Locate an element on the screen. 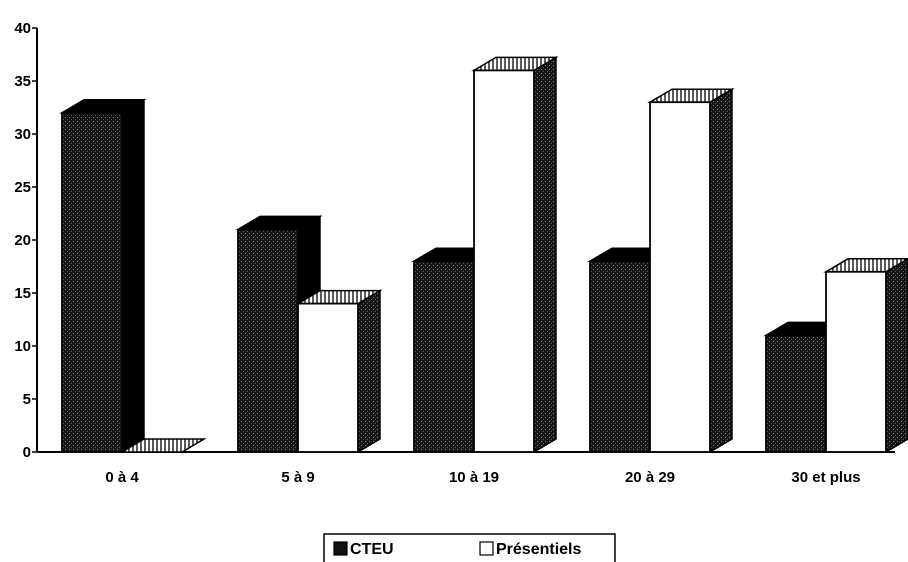 This screenshot has height=562, width=908. y-tick-label: 25 is located at coordinates (22, 187).